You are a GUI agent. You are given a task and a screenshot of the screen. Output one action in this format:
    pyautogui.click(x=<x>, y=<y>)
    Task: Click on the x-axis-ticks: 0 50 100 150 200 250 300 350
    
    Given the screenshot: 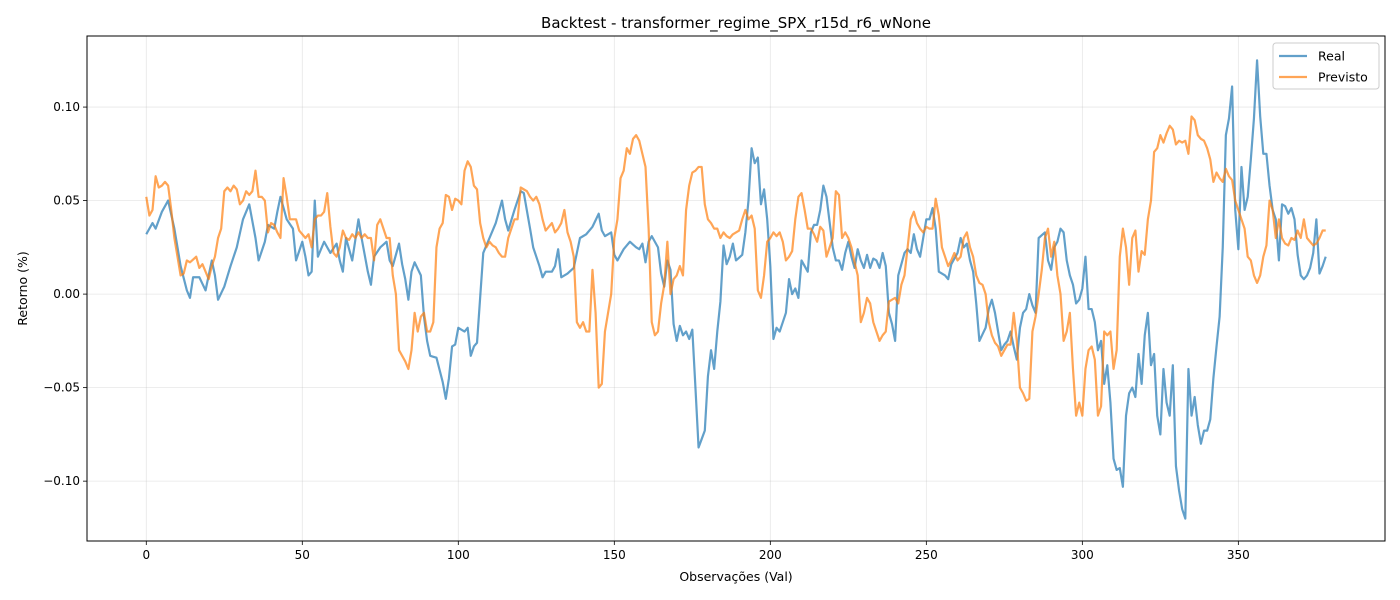 What is the action you would take?
    pyautogui.click(x=696, y=551)
    